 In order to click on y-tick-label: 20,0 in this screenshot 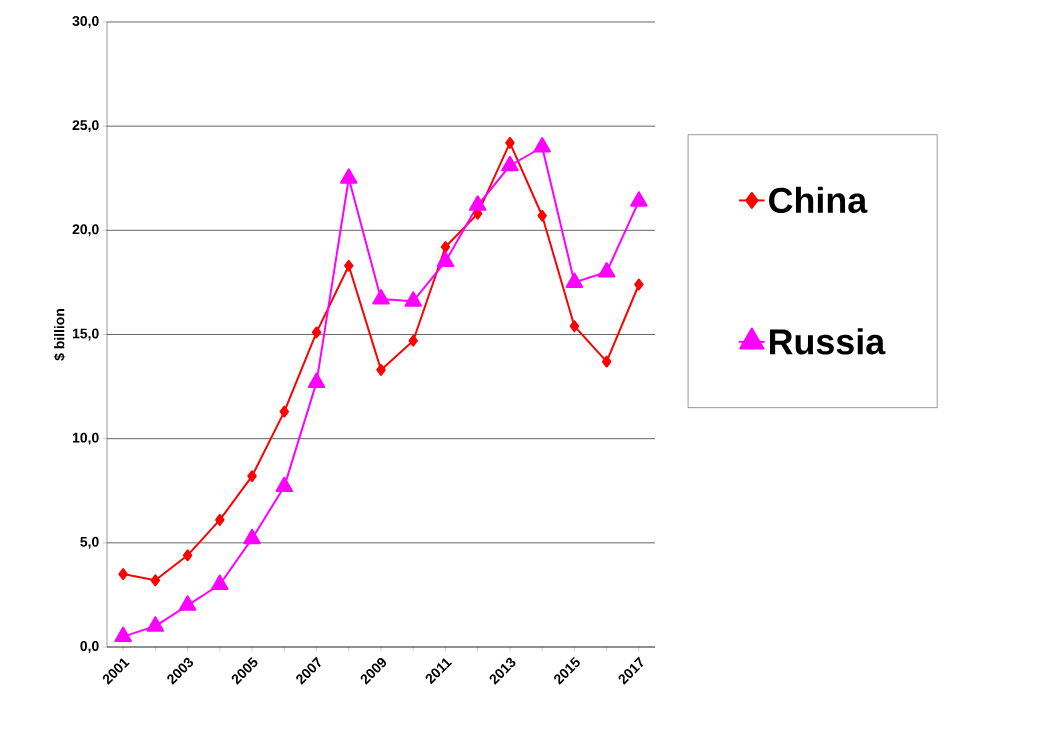, I will do `click(85, 230)`.